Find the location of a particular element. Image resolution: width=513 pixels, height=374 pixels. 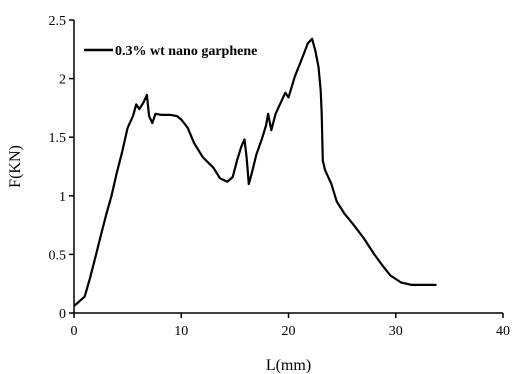

y-tick-label: 2 is located at coordinates (62, 80).